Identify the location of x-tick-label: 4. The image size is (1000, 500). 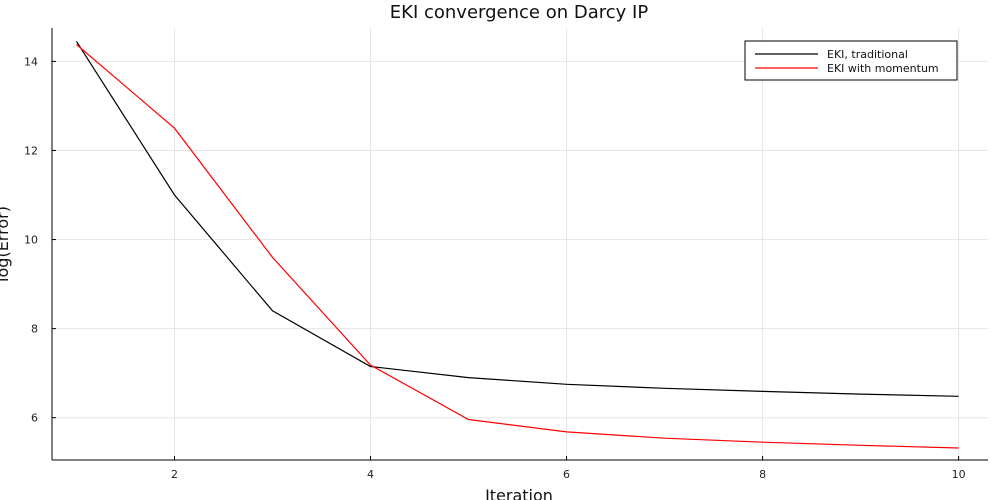
(370, 474).